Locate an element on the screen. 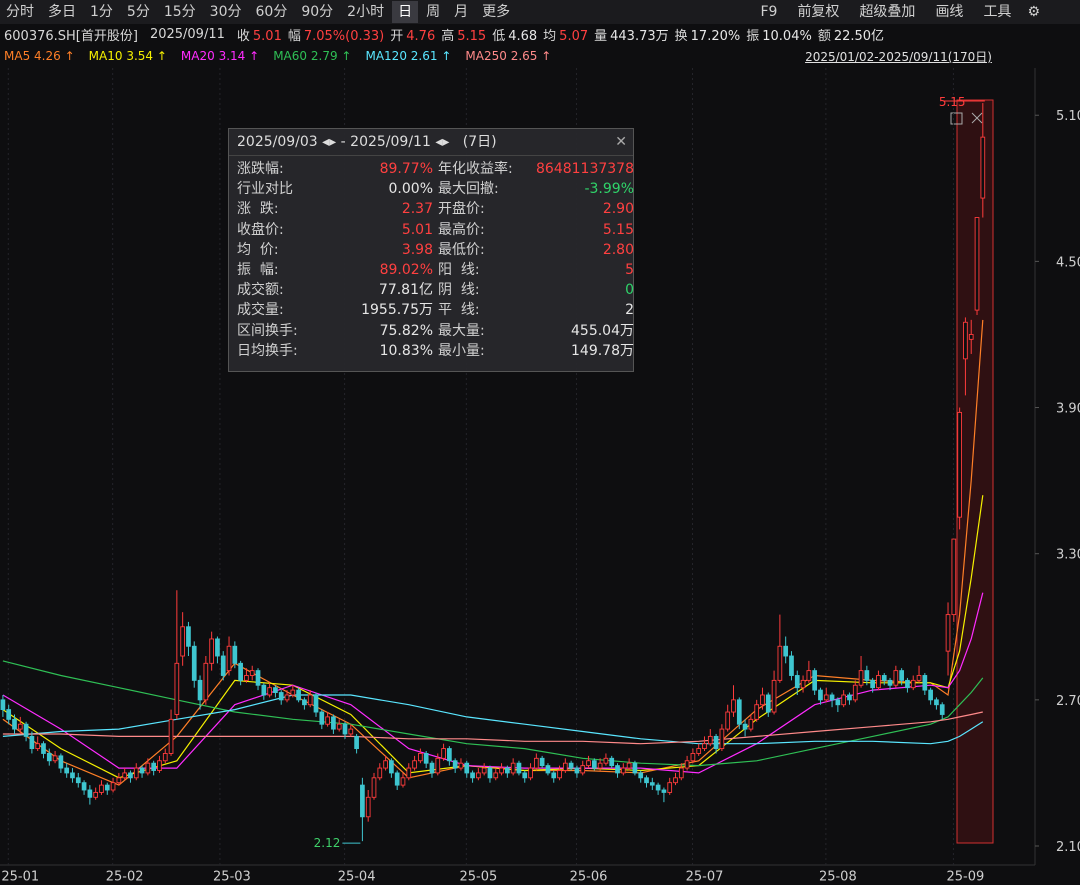  period-button: 30分 is located at coordinates (225, 12).